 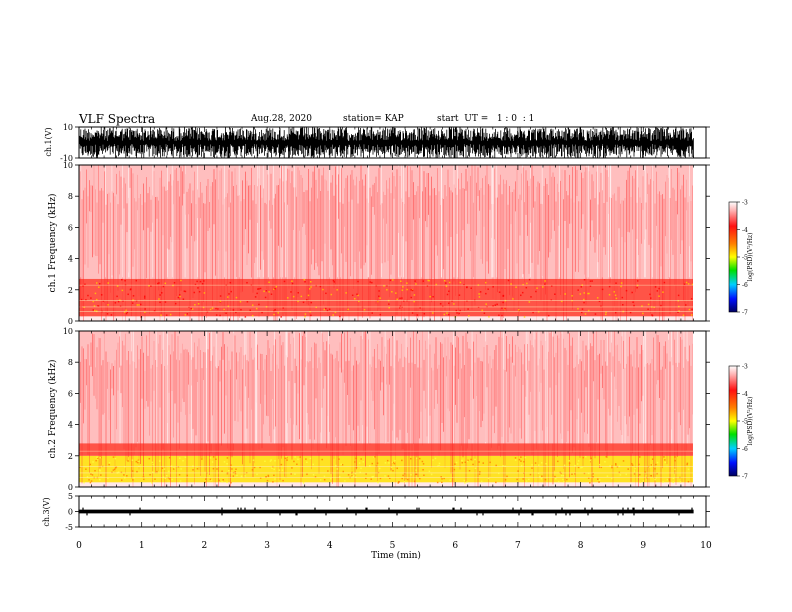 I want to click on ch2-colorbar-label: log(PSD)(V²/Hz), so click(x=750, y=421).